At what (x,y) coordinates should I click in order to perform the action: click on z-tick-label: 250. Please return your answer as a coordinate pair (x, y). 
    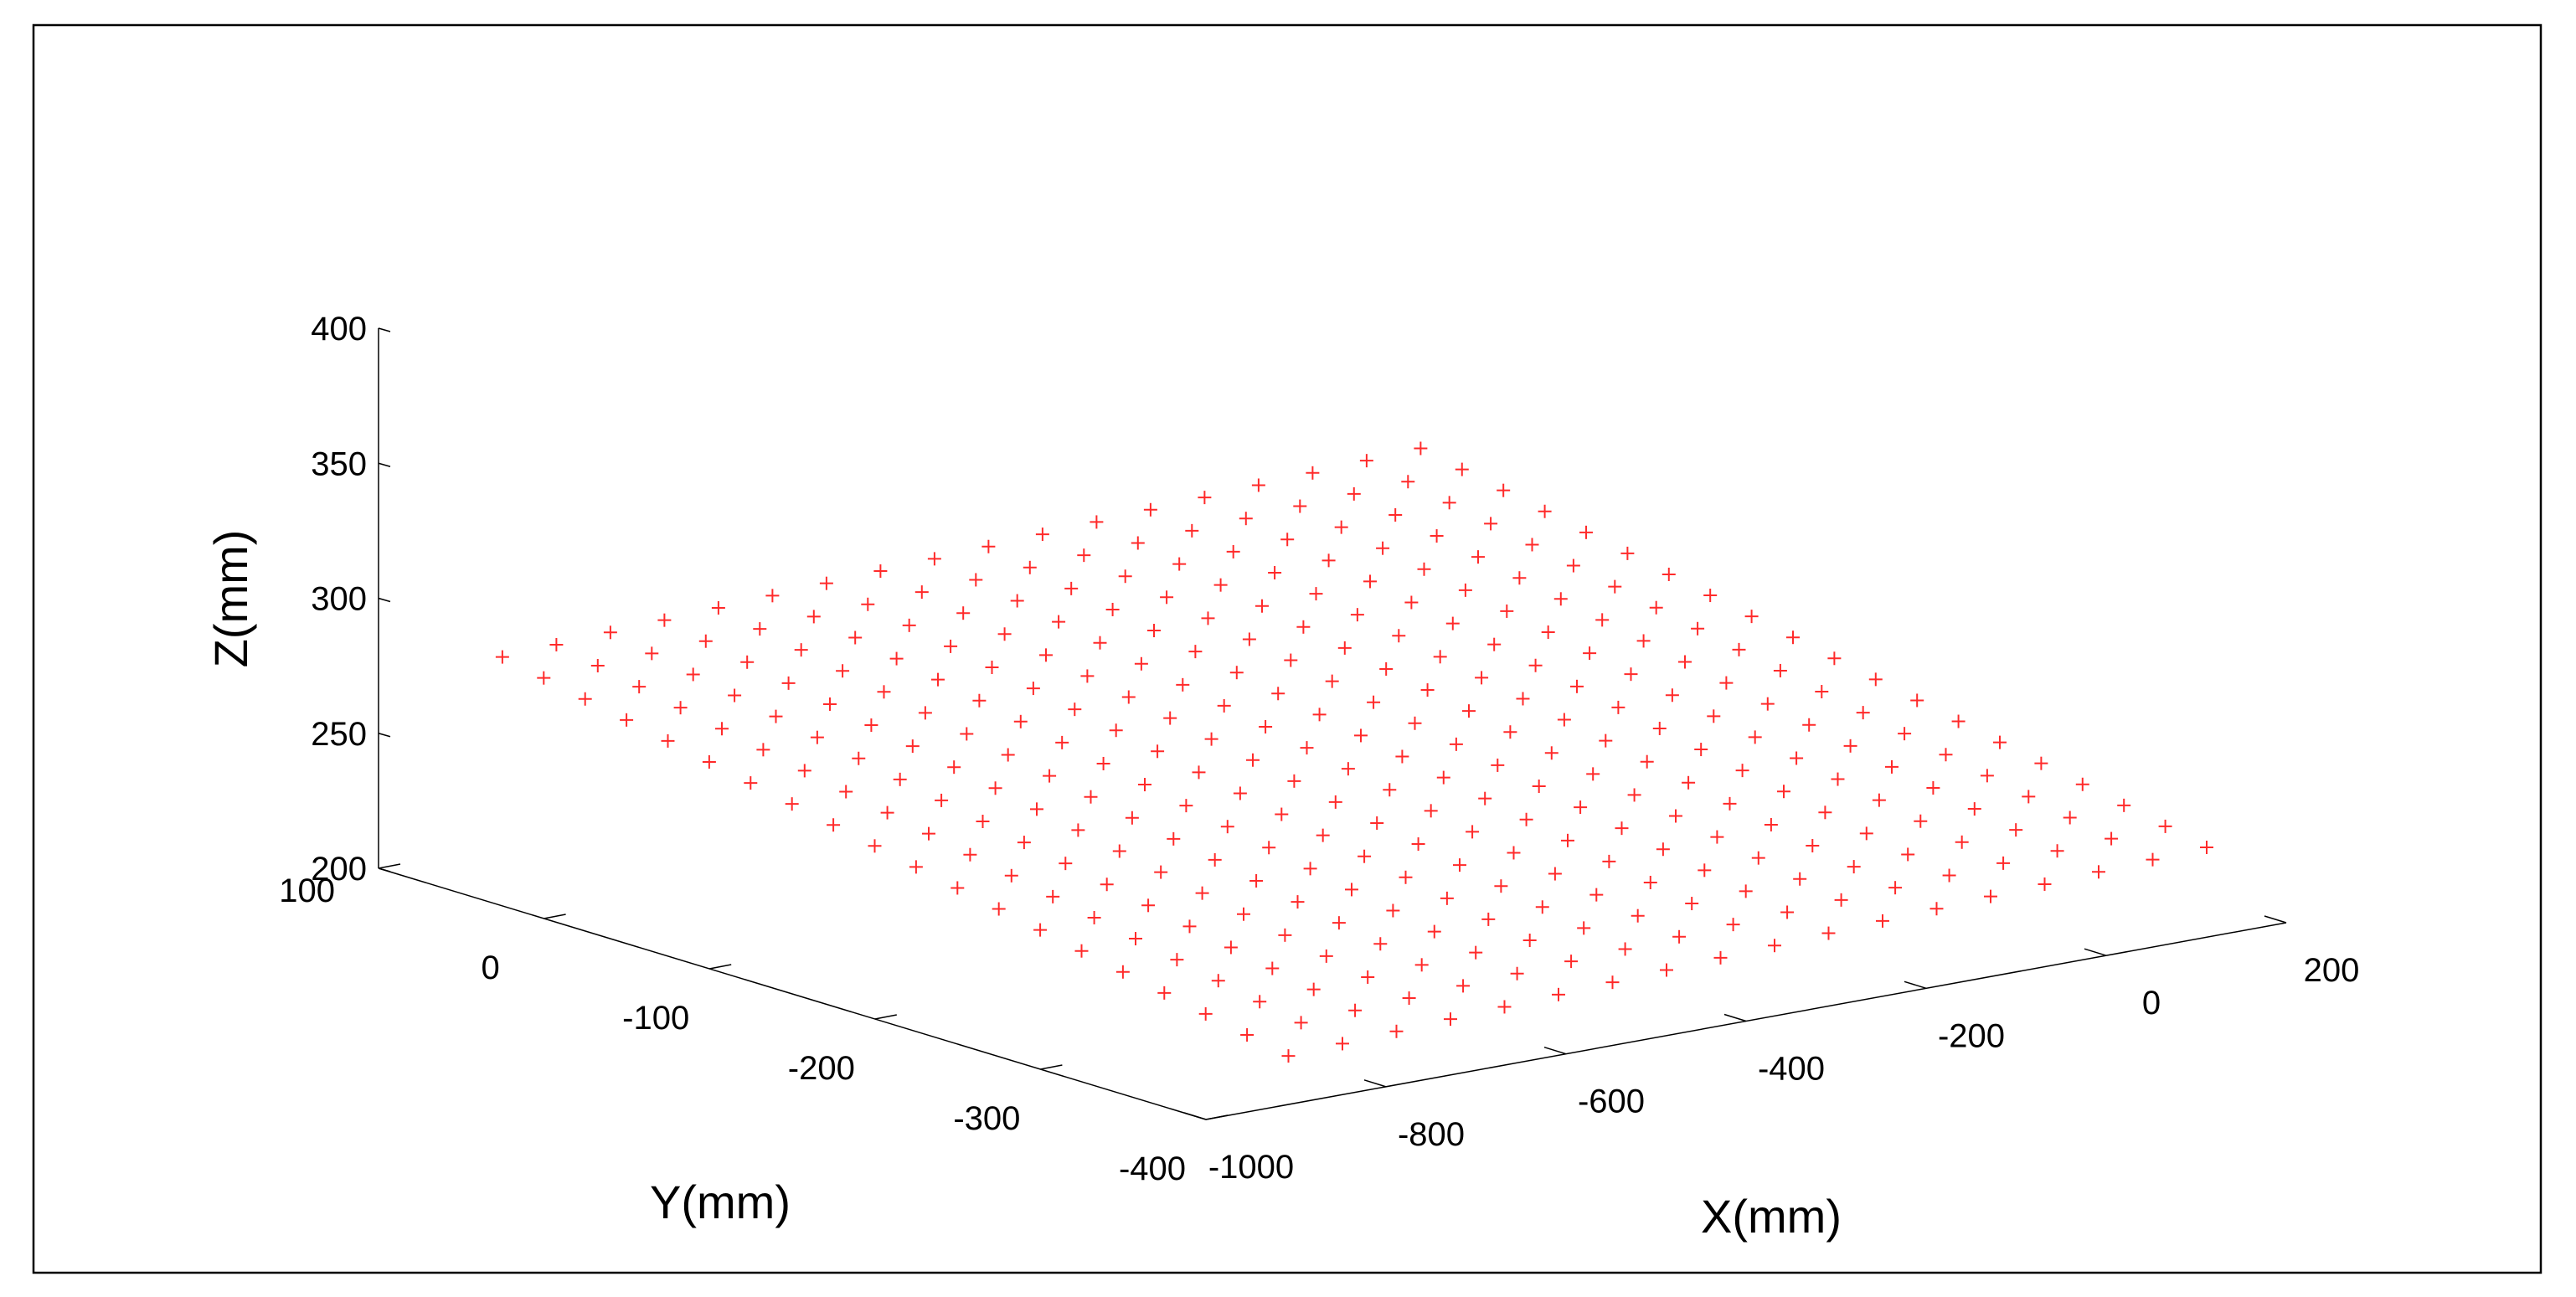
    Looking at the image, I should click on (339, 734).